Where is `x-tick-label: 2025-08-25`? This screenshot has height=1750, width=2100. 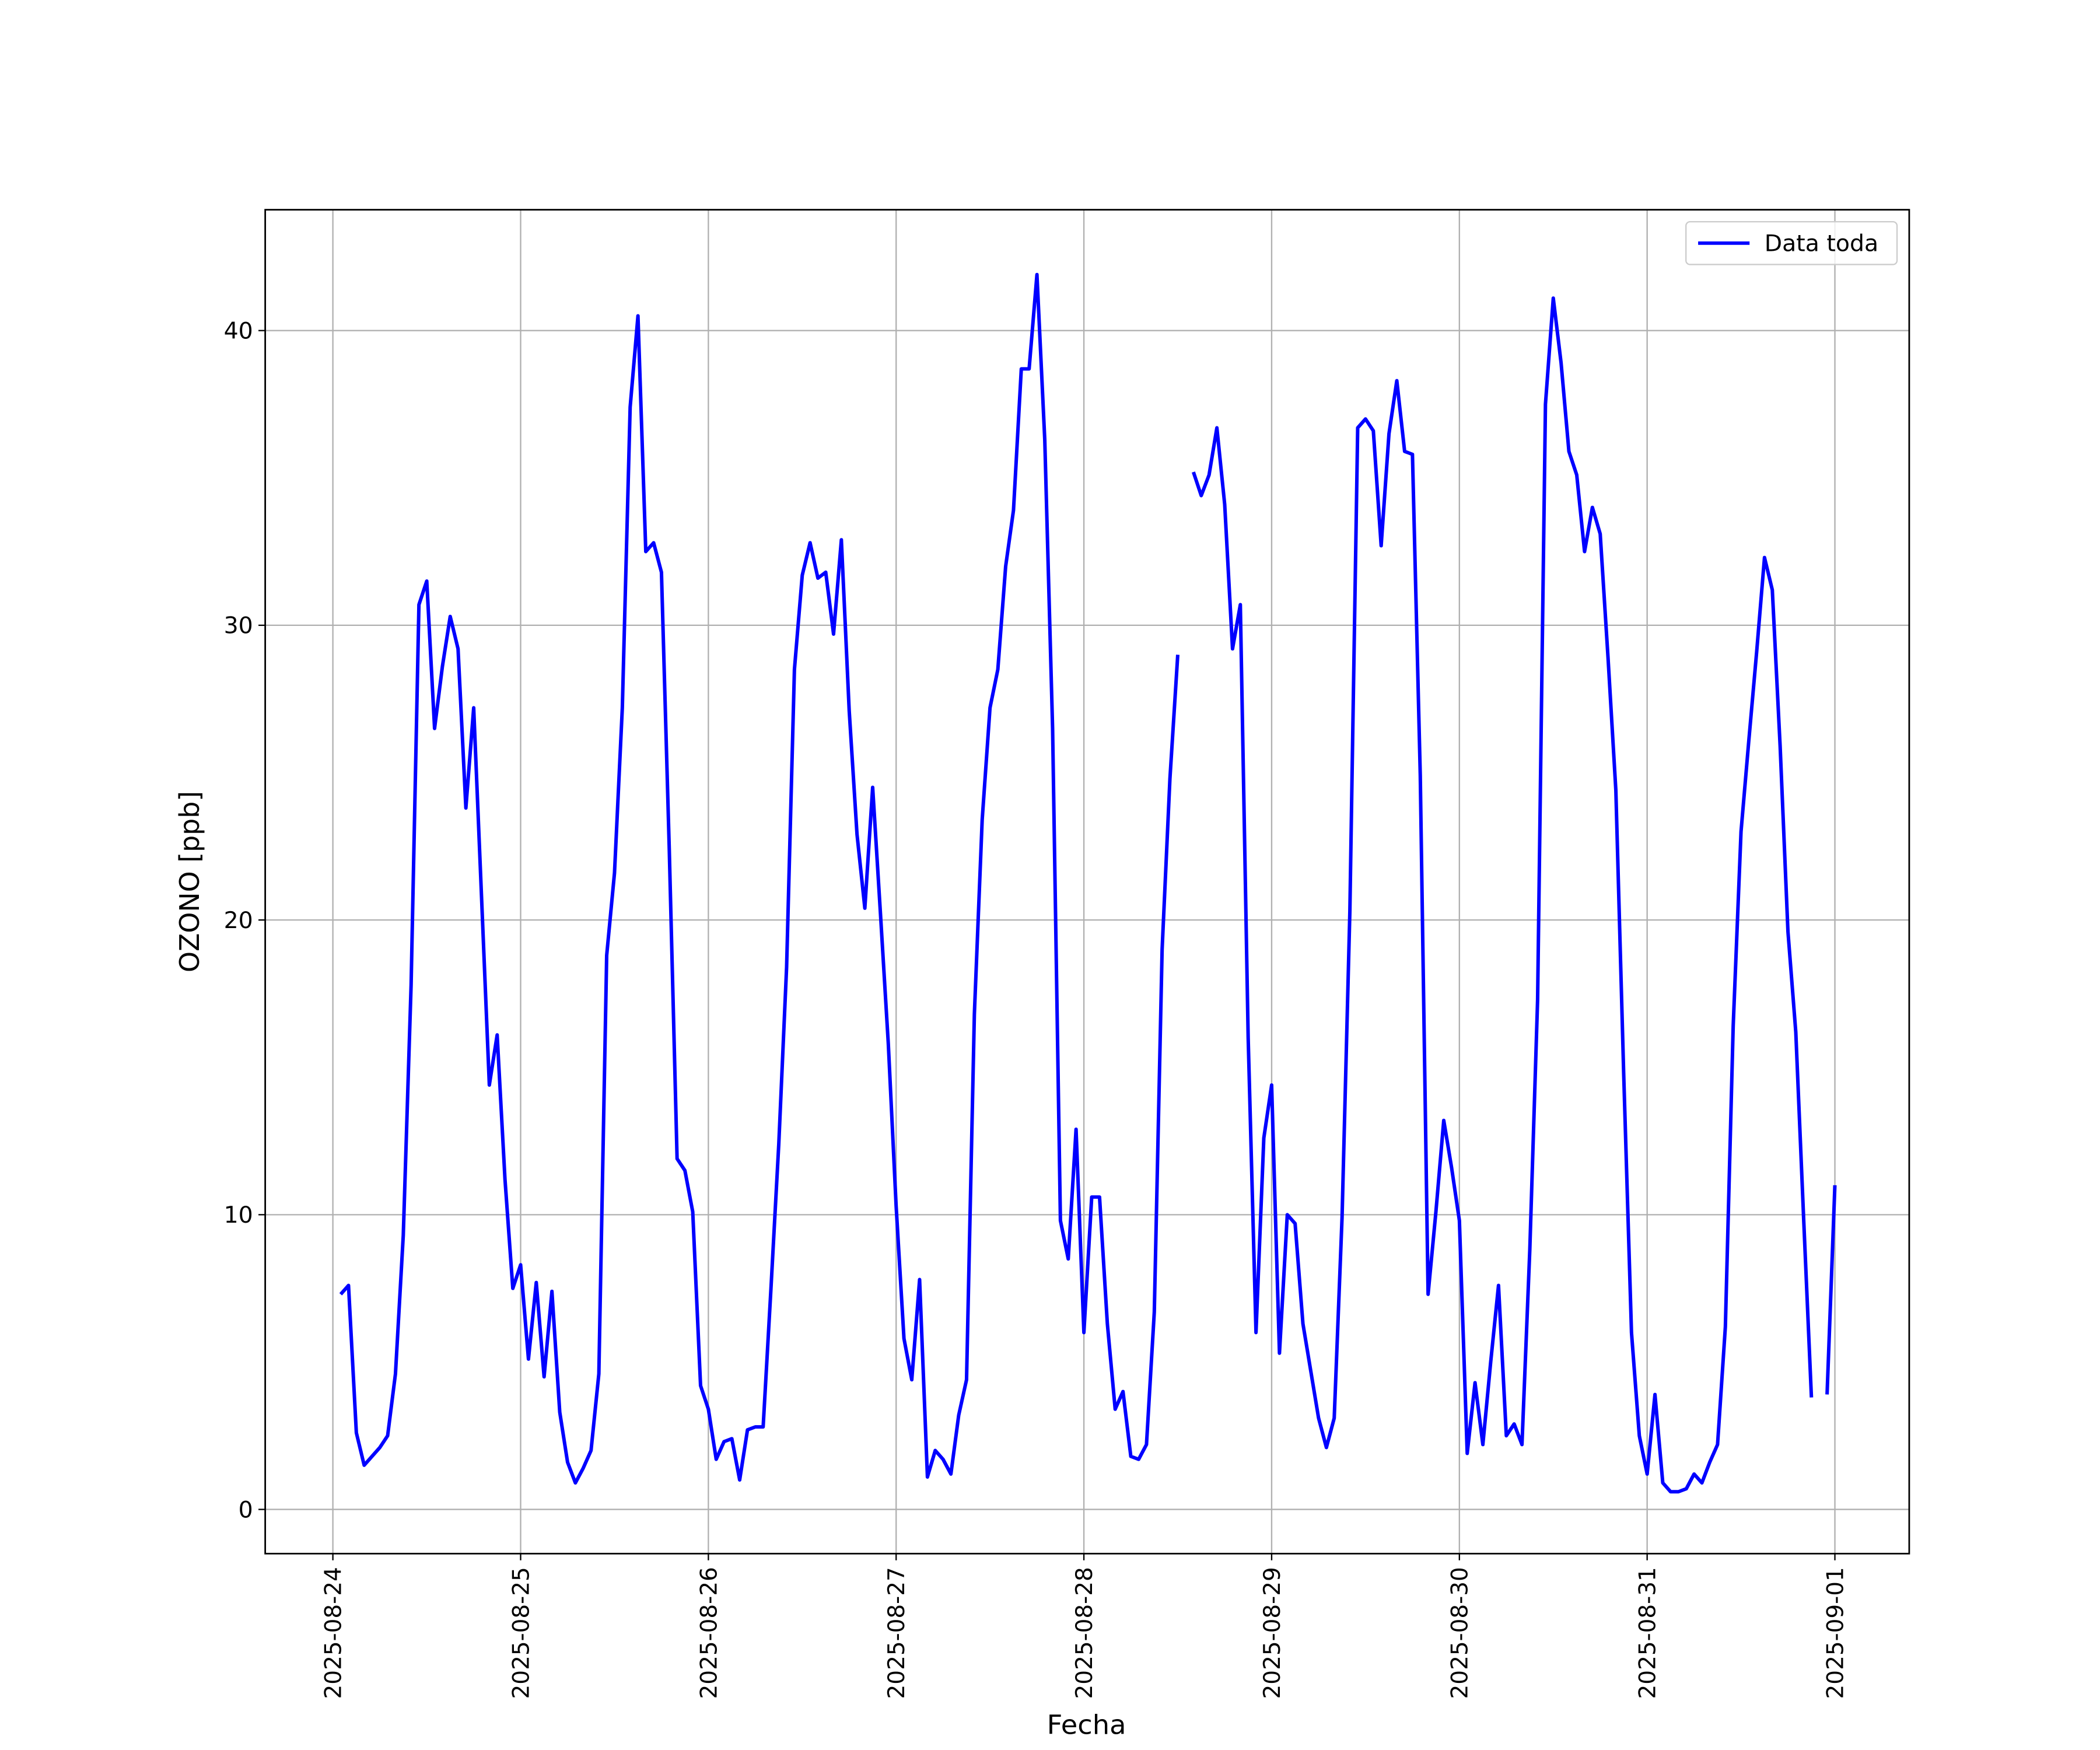 x-tick-label: 2025-08-25 is located at coordinates (521, 1633).